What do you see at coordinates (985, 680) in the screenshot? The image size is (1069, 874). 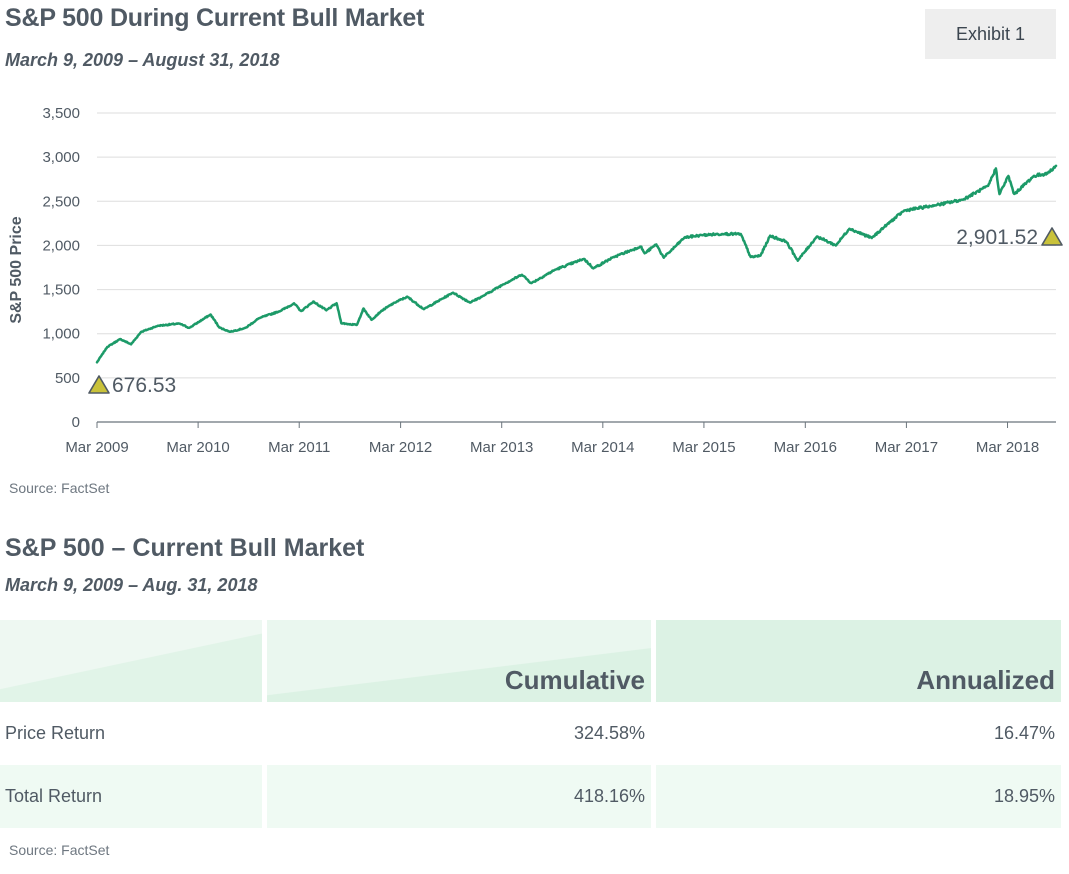 I see `header-label-annualized: Annualized` at bounding box center [985, 680].